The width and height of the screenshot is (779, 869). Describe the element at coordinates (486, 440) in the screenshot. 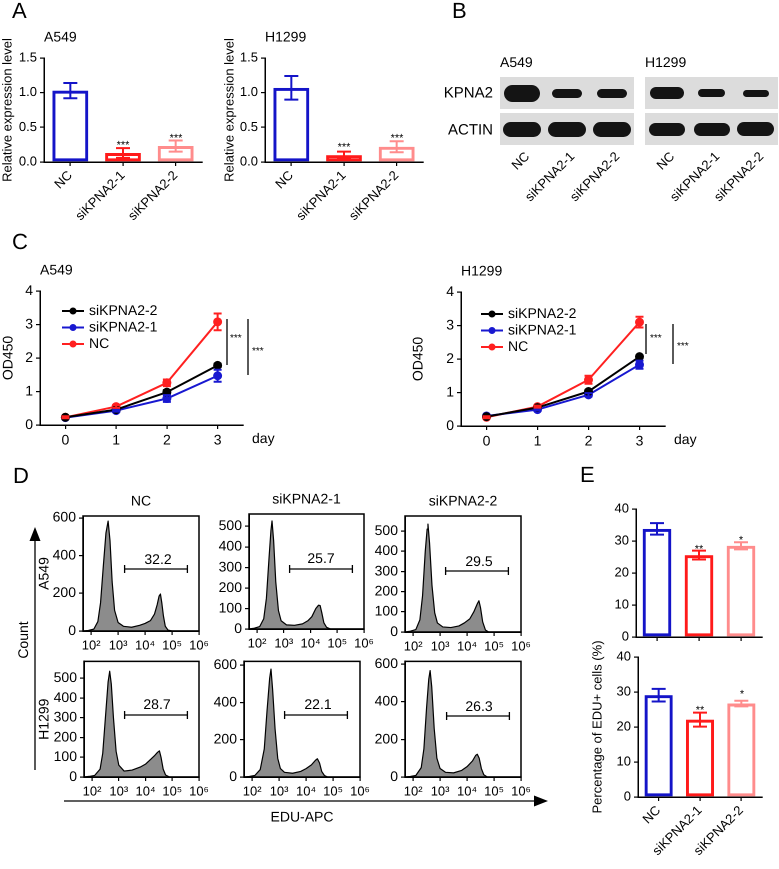

I see `x-tick-label: 0` at that location.